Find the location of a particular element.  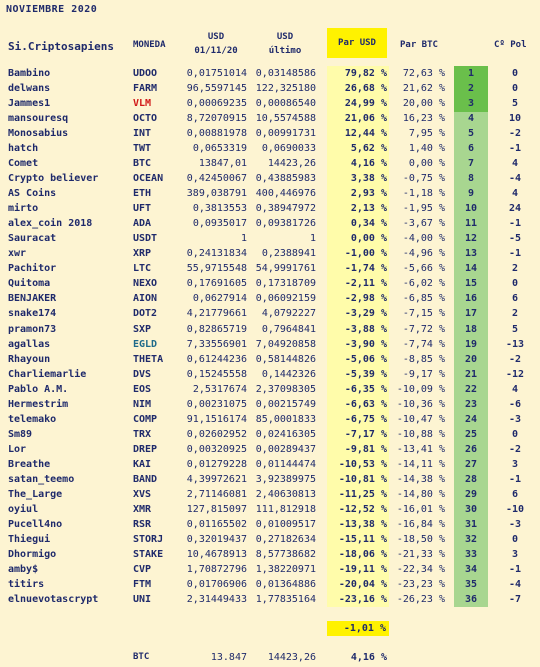

participant-name: satan_teemo is located at coordinates (41, 479).